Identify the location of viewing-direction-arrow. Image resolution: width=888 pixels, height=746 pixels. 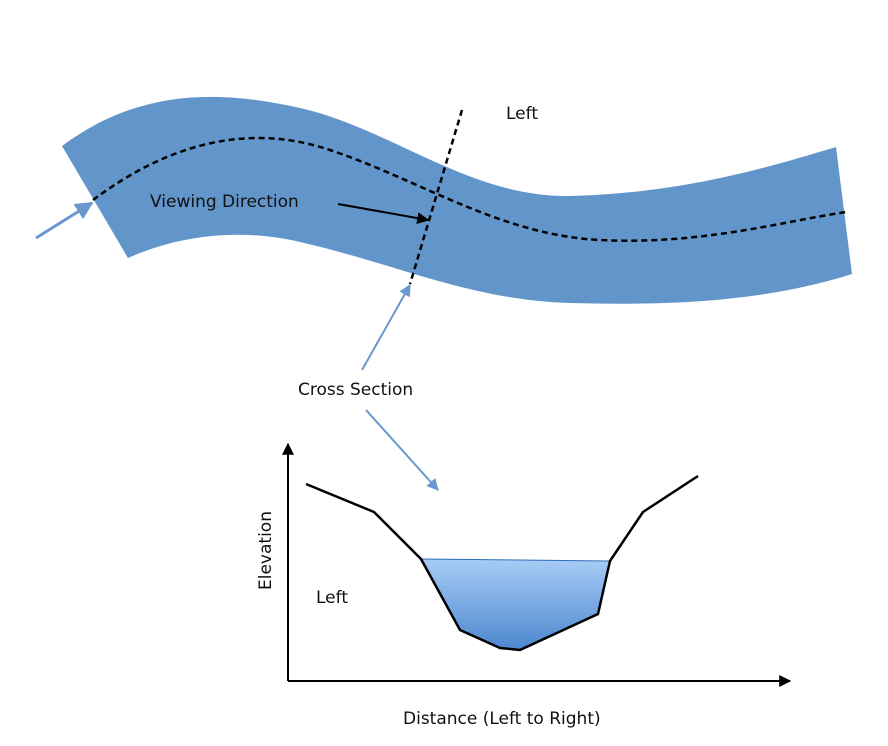
(383, 214).